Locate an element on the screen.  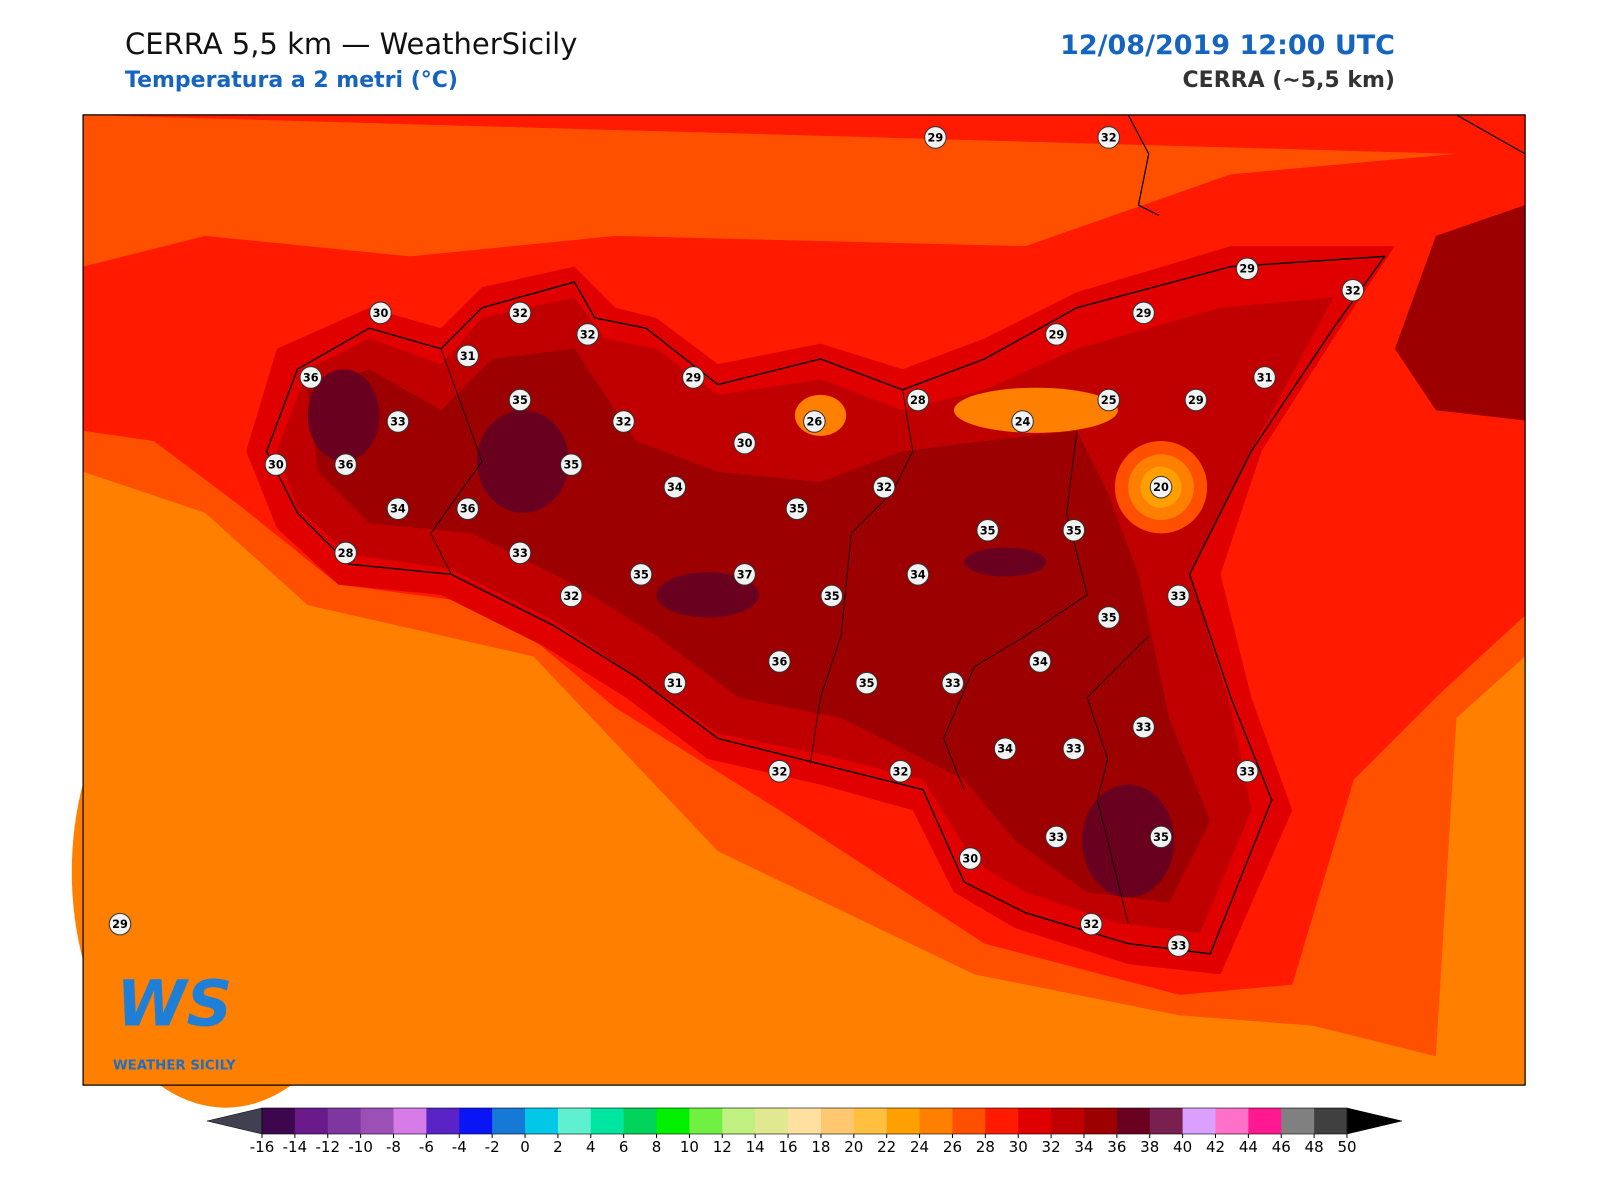
coastline is located at coordinates (1491, 134).